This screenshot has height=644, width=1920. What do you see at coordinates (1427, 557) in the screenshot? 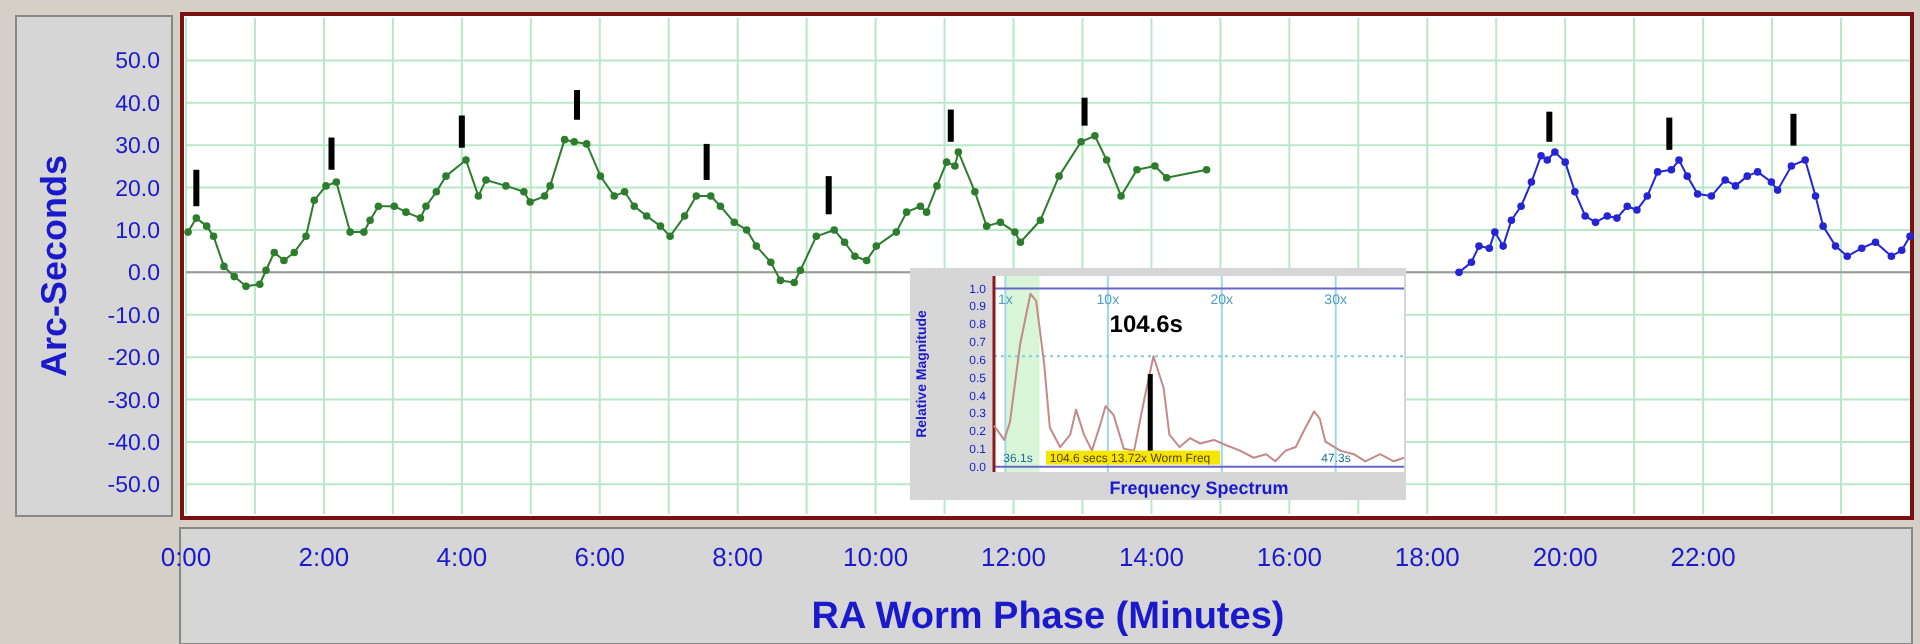
I see `x-tick-label: 18:00` at bounding box center [1427, 557].